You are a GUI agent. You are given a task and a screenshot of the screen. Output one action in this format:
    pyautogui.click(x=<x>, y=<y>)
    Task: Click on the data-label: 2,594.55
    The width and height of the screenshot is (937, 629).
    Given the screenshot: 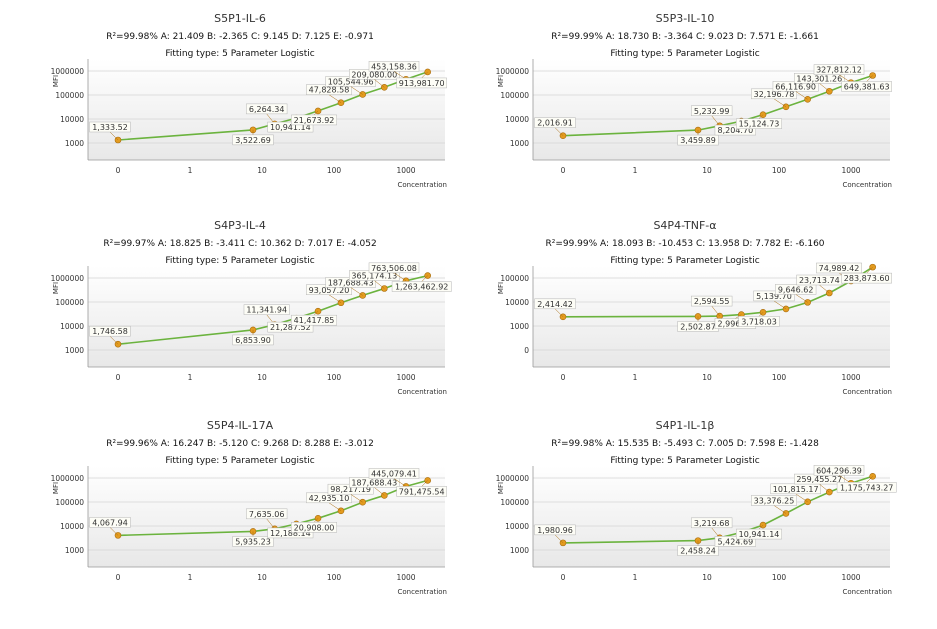 What is the action you would take?
    pyautogui.click(x=712, y=301)
    